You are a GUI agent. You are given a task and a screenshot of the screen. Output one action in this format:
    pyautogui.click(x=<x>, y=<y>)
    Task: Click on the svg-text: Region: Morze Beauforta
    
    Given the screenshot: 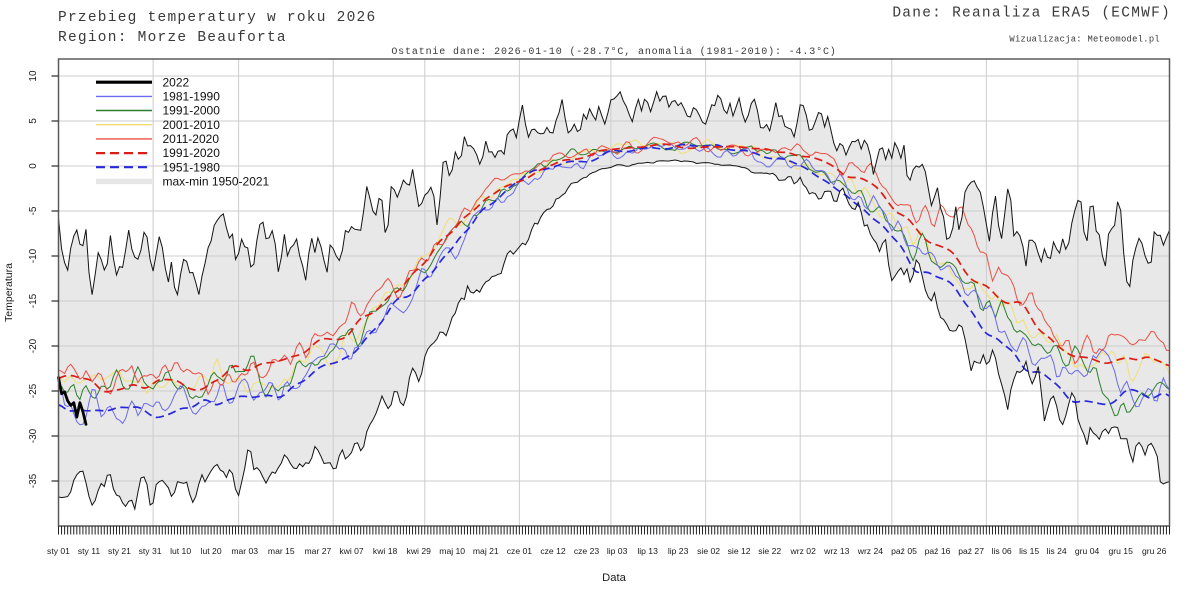 What is the action you would take?
    pyautogui.click(x=172, y=38)
    